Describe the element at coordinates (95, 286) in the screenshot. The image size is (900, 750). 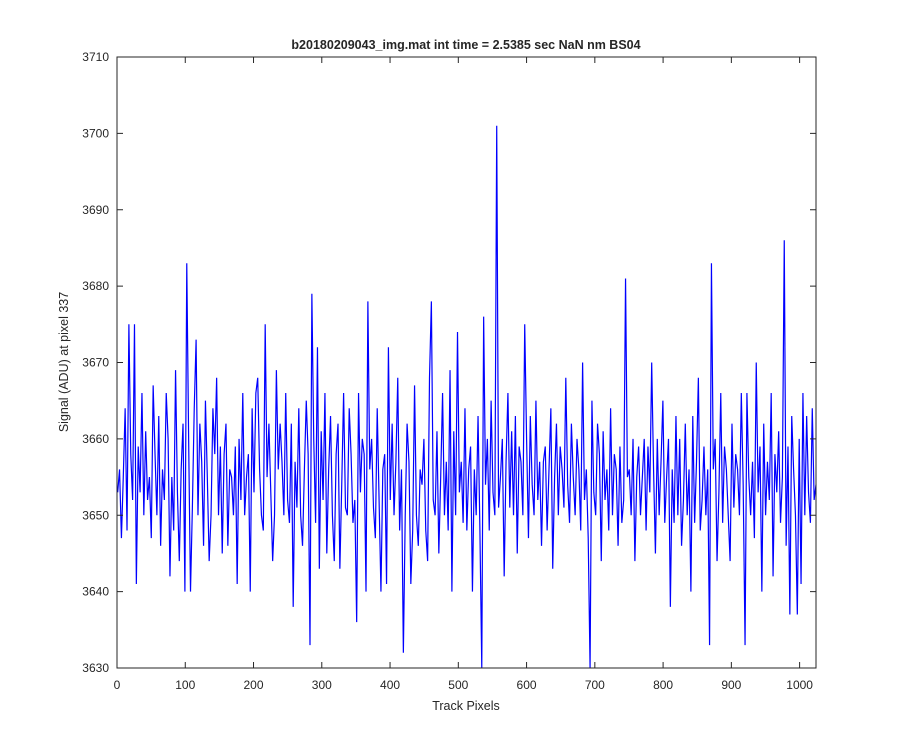
I see `y-tick-label: 3680` at that location.